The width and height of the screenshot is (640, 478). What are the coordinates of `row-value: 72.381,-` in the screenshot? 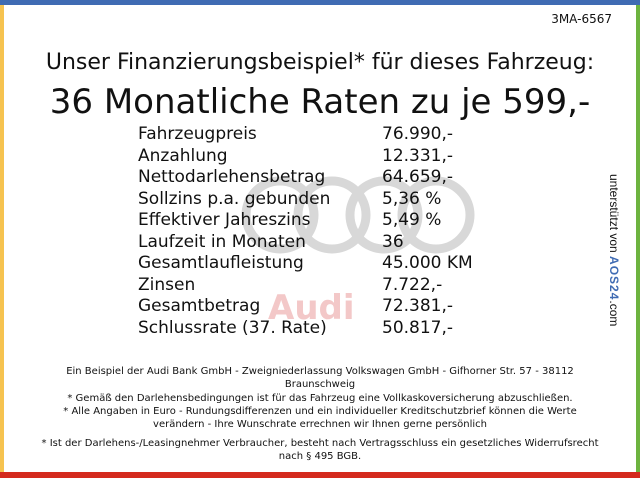 It's located at (418, 306).